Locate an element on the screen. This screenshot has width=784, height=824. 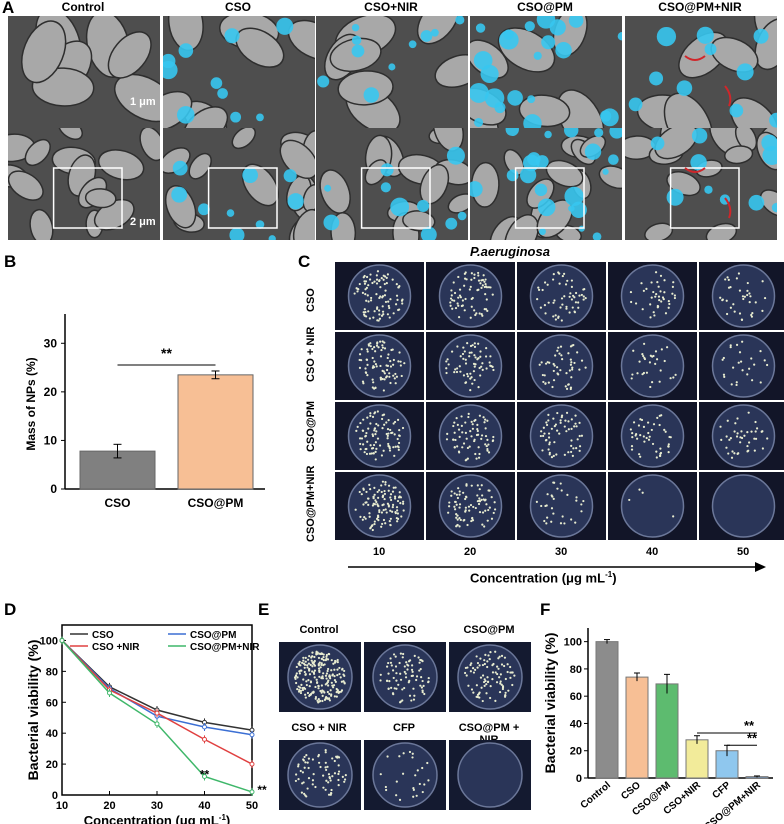
sem-title-2: CSO+NIR is located at coordinates (391, 7).